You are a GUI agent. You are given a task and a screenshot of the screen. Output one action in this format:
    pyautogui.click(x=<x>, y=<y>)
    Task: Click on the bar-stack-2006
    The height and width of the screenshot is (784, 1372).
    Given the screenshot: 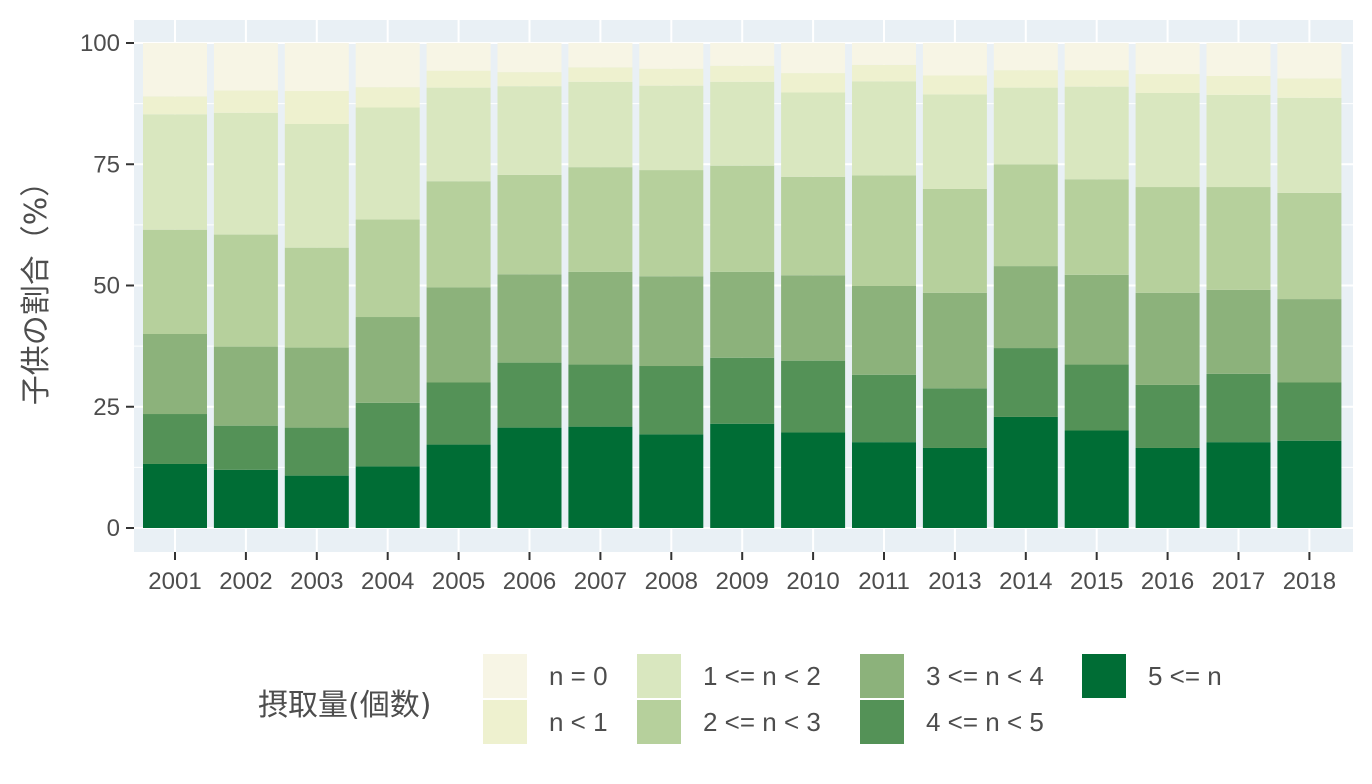 What is the action you would take?
    pyautogui.click(x=529, y=285)
    